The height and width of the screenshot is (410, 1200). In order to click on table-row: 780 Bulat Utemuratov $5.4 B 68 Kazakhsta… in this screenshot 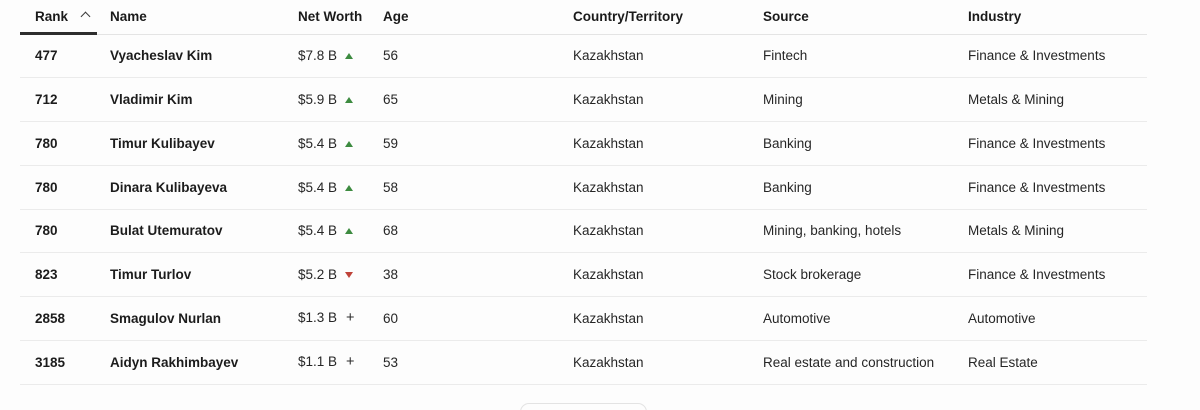, I will do `click(583, 231)`.